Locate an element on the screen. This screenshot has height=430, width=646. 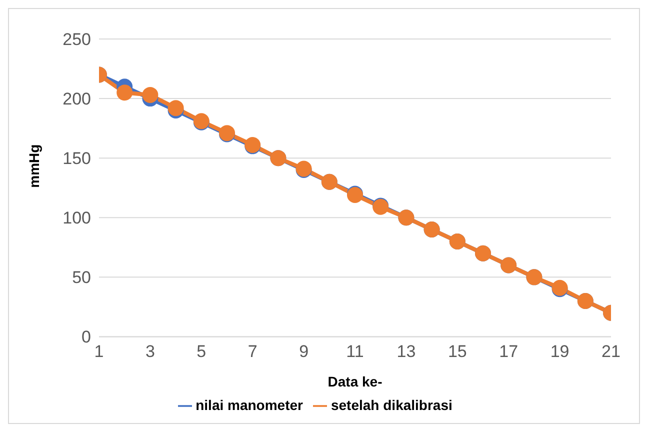
y-tick-label: 0 is located at coordinates (86, 337).